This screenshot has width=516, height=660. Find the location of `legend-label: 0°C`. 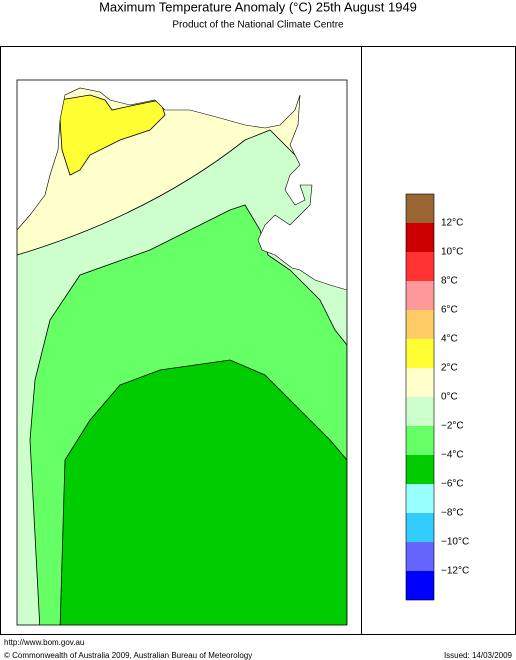

legend-label: 0°C is located at coordinates (449, 397).